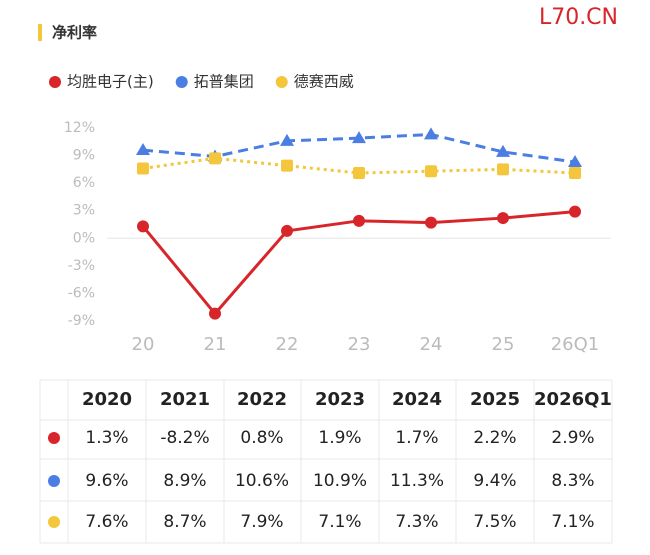 Image resolution: width=650 pixels, height=555 pixels. What do you see at coordinates (324, 82) in the screenshot?
I see `legend-label: 德赛西威` at bounding box center [324, 82].